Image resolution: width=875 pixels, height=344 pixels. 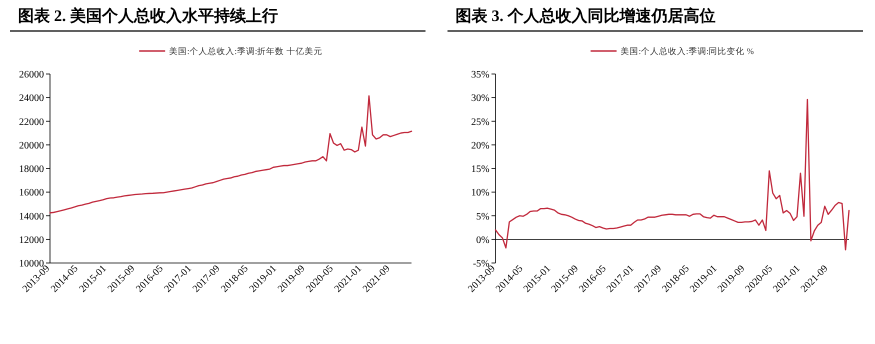 What do you see at coordinates (480, 122) in the screenshot?
I see `y-tick-label: 25%` at bounding box center [480, 122].